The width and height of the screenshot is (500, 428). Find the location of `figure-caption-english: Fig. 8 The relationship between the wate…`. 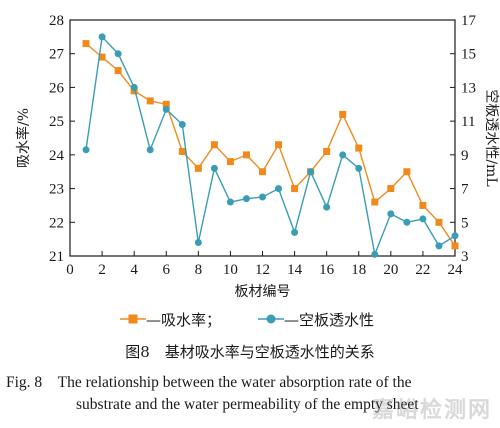

figure-caption-english: Fig. 8 The relationship between the wate… is located at coordinates (252, 394).